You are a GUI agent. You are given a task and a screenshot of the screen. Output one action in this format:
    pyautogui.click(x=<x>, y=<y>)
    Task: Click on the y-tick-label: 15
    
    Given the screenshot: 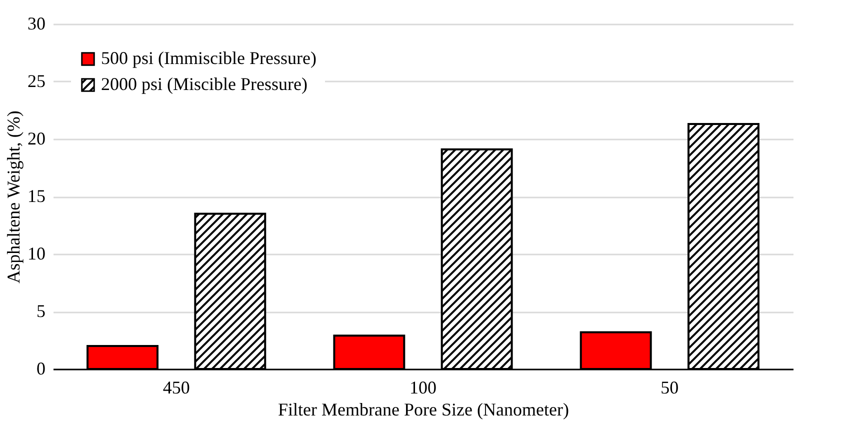 What is the action you would take?
    pyautogui.click(x=37, y=196)
    